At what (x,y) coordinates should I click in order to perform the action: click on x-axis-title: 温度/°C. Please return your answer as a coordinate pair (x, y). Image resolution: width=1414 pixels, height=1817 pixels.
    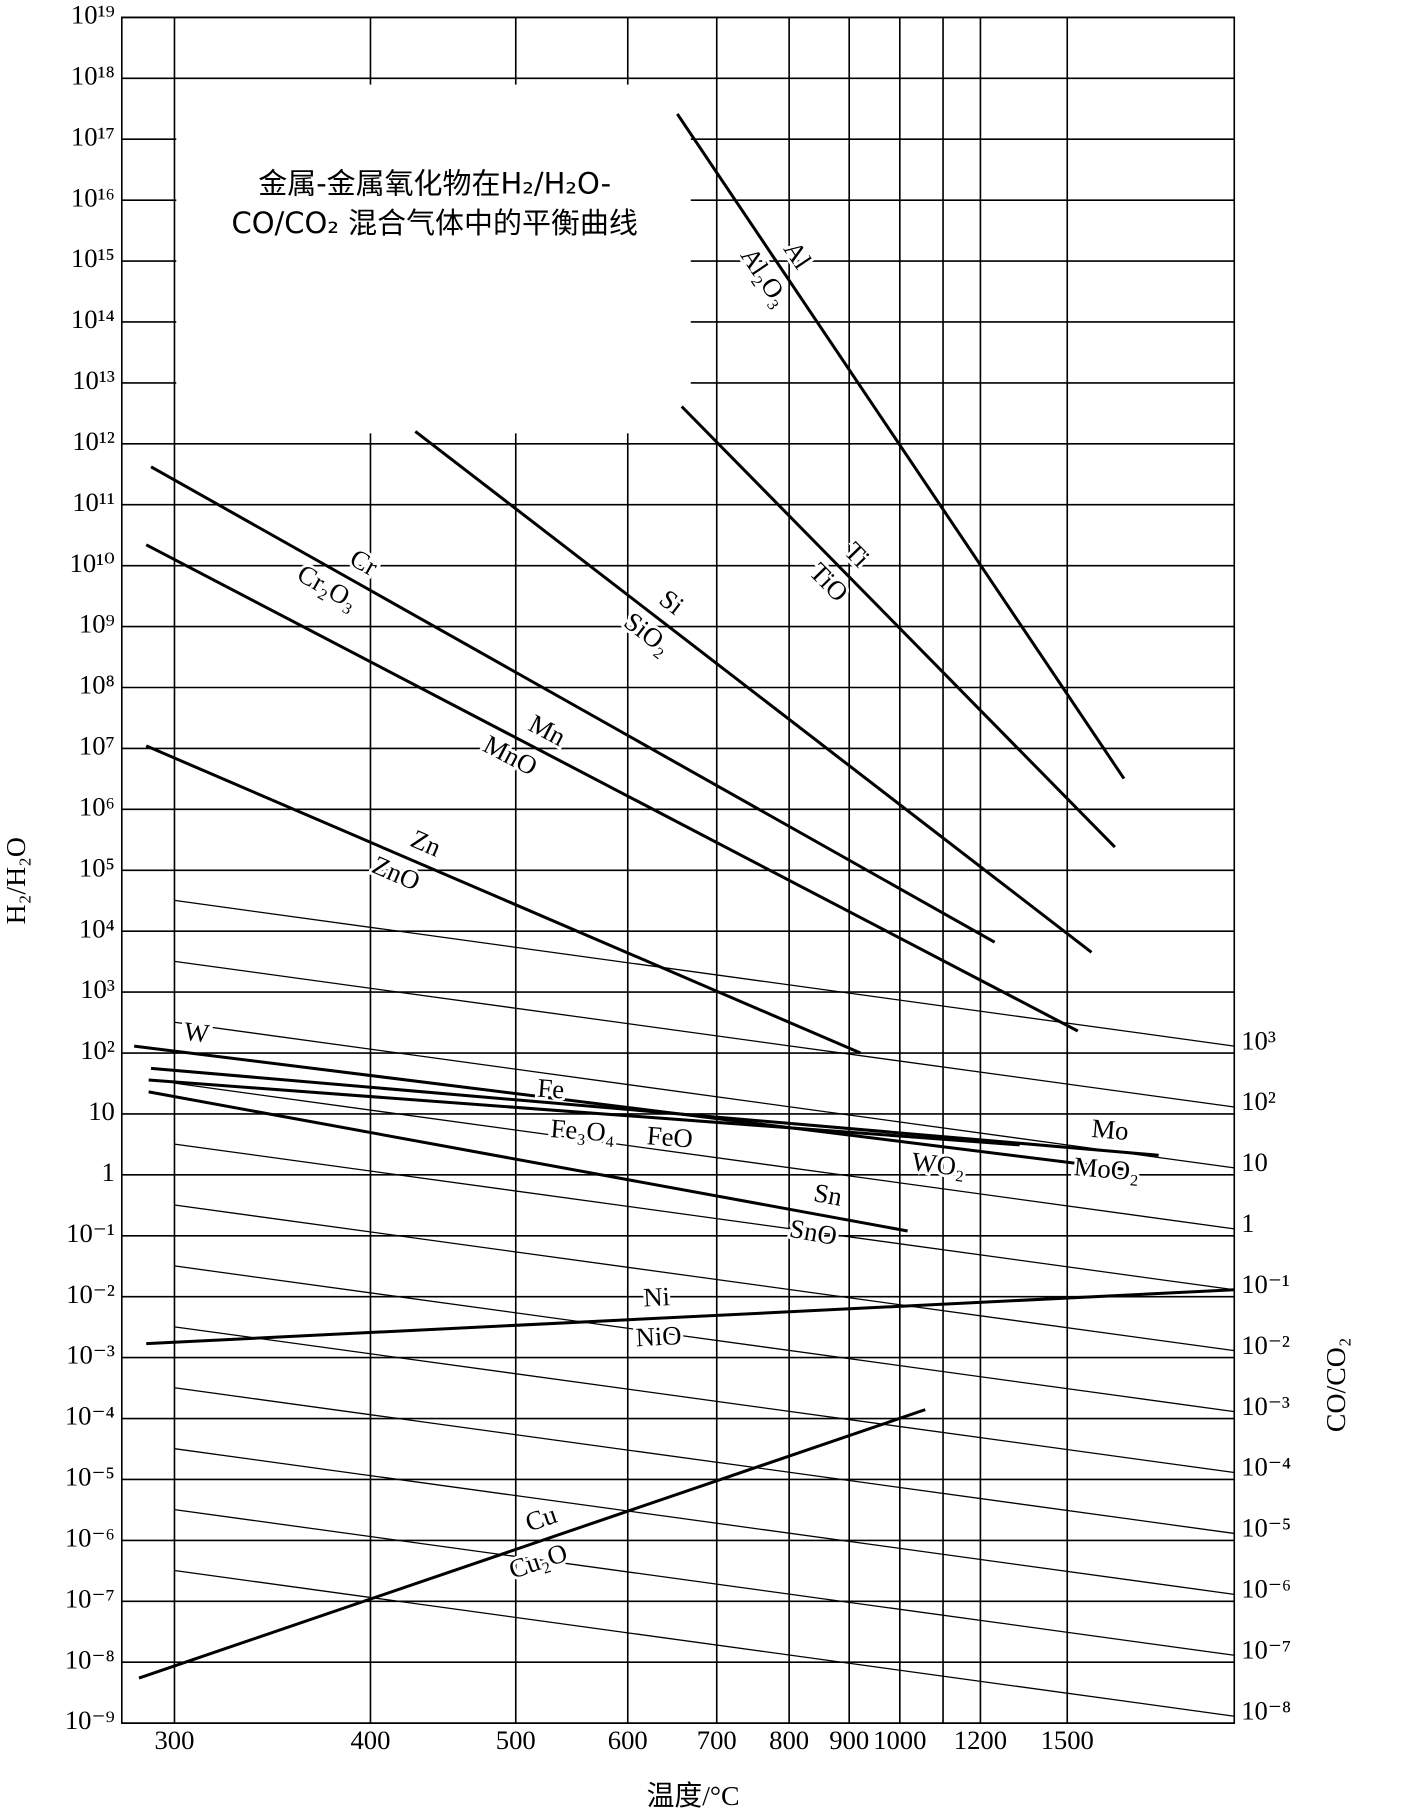
    Looking at the image, I should click on (693, 1796).